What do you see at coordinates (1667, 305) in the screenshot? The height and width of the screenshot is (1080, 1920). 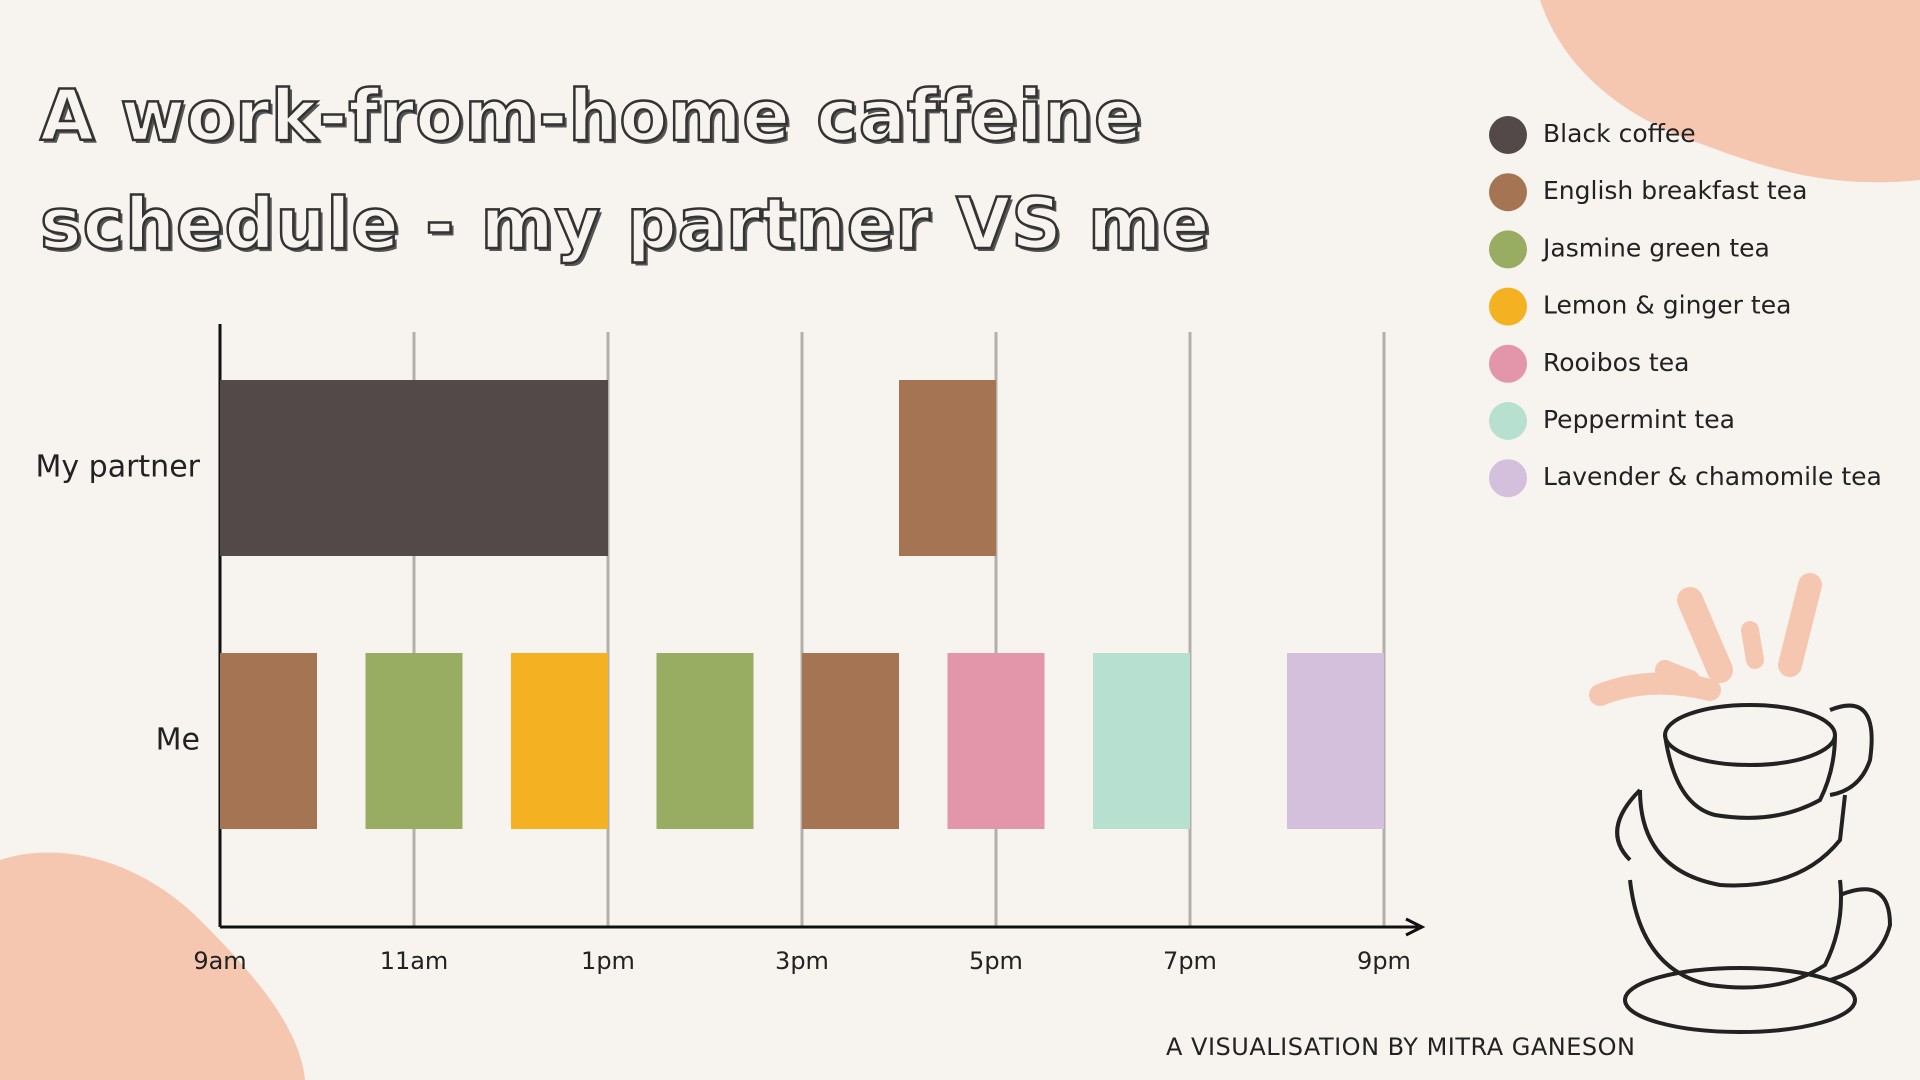 I see `legend-label: Lemon & ginger tea` at bounding box center [1667, 305].